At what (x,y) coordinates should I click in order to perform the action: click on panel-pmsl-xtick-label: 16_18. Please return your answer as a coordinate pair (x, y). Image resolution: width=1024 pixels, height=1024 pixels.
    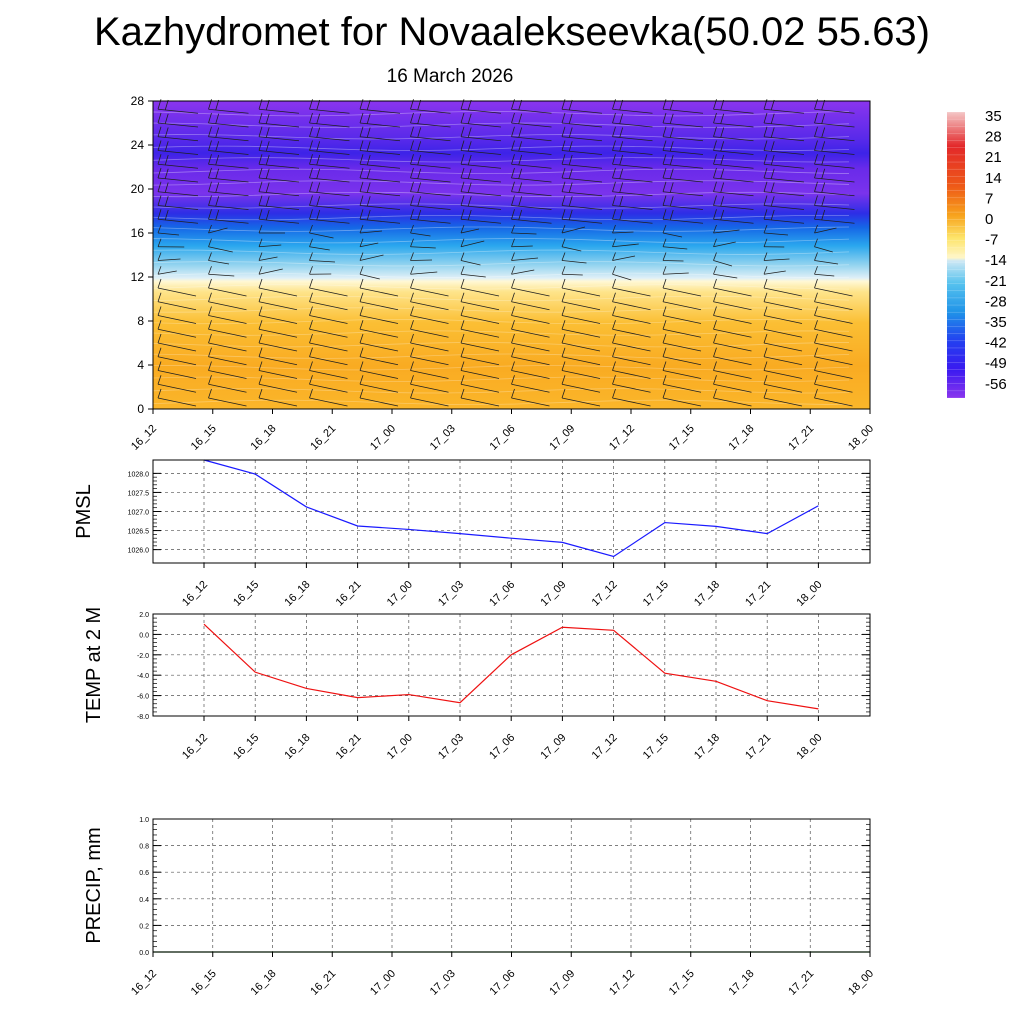
    Looking at the image, I should click on (297, 594).